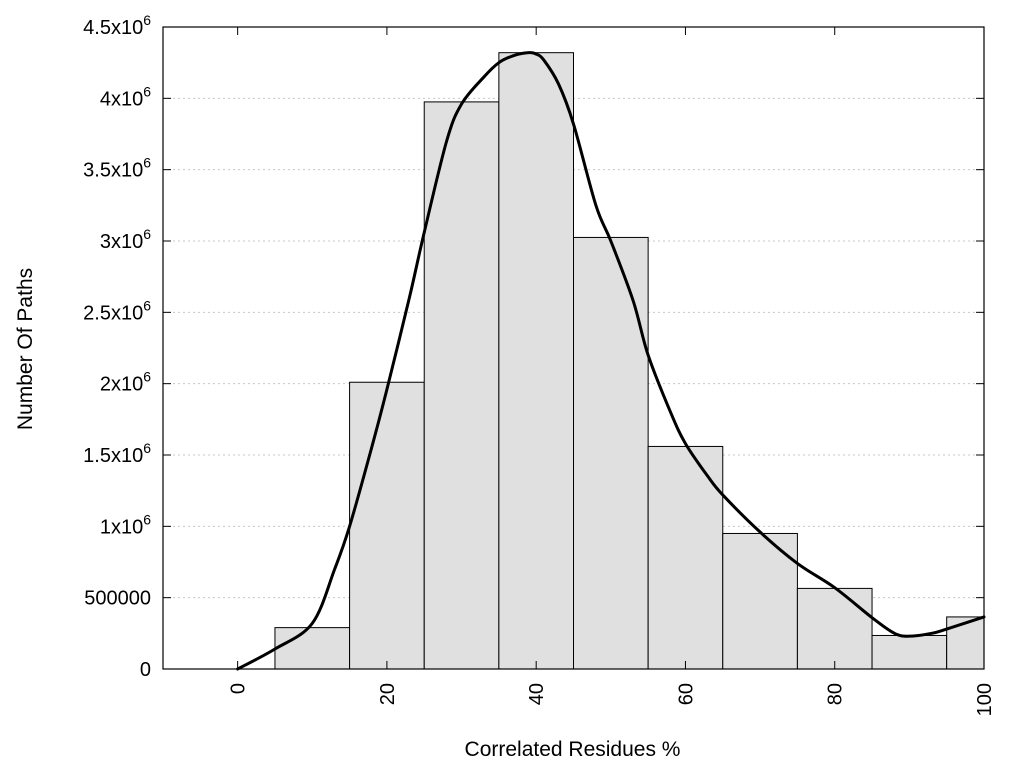  Describe the element at coordinates (117, 310) in the screenshot. I see `y-tick-label-5: 2.5x10⁶` at that location.